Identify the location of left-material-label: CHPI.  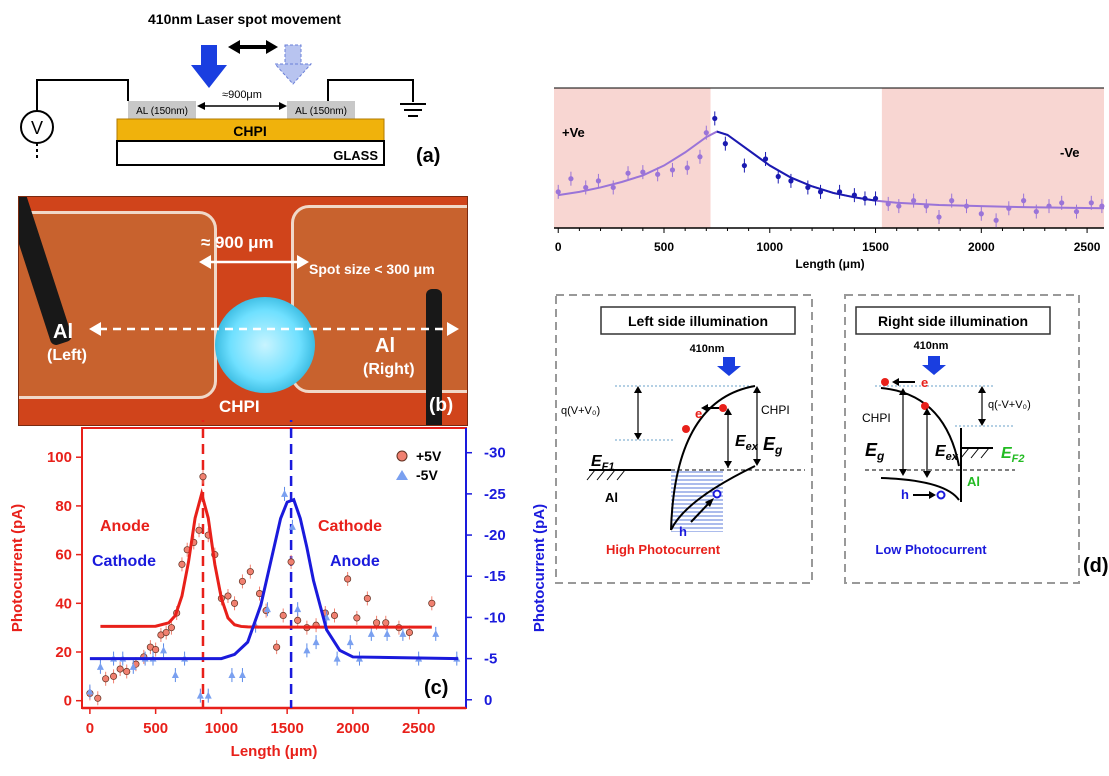
(775, 410).